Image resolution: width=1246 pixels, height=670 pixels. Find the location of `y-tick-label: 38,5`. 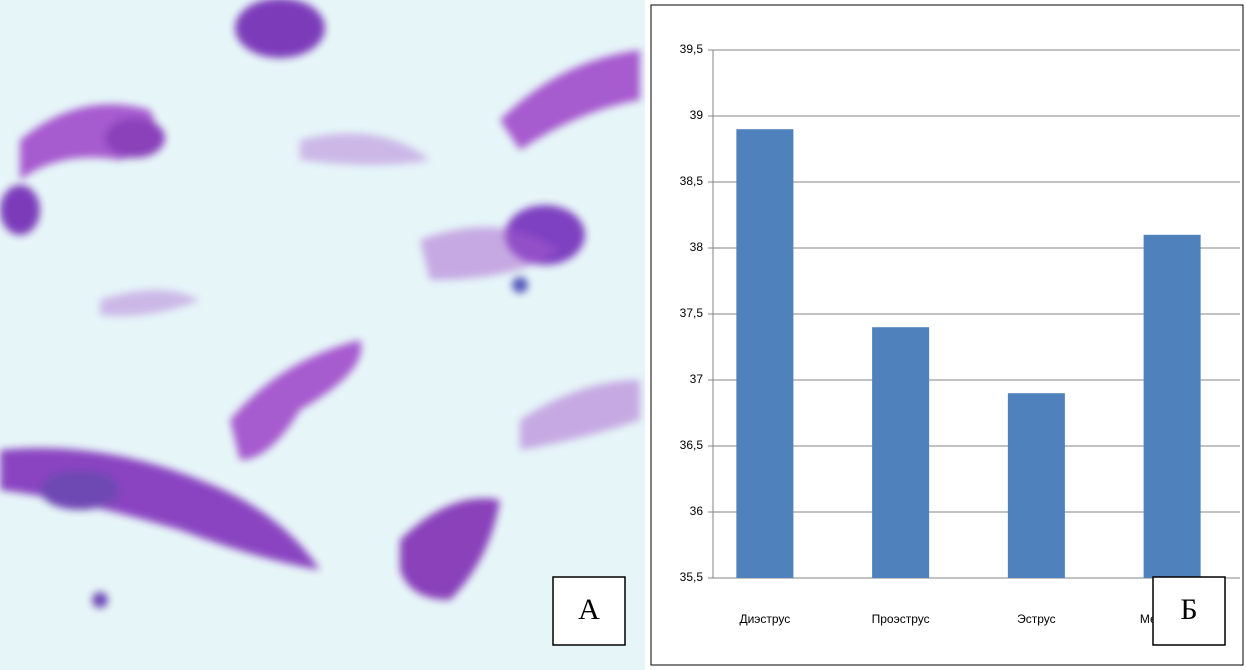

y-tick-label: 38,5 is located at coordinates (692, 181).